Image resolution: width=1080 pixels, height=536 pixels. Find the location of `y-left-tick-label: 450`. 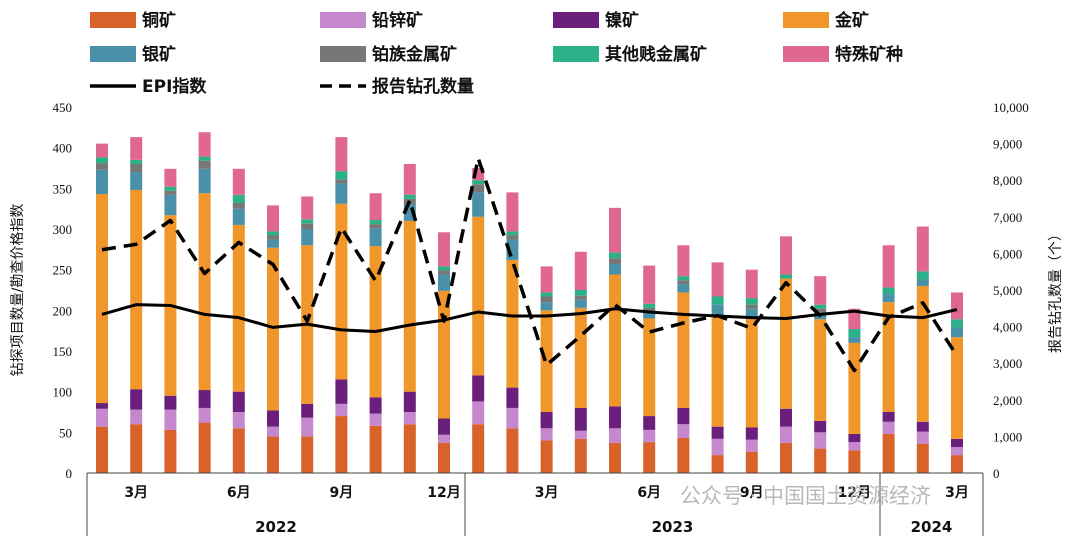

y-left-tick-label: 450 is located at coordinates (63, 107).